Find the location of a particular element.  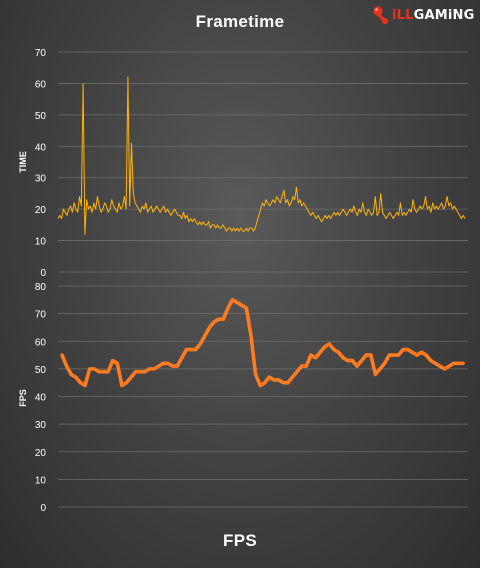

frametime-y-tick-label: 0 is located at coordinates (43, 273).